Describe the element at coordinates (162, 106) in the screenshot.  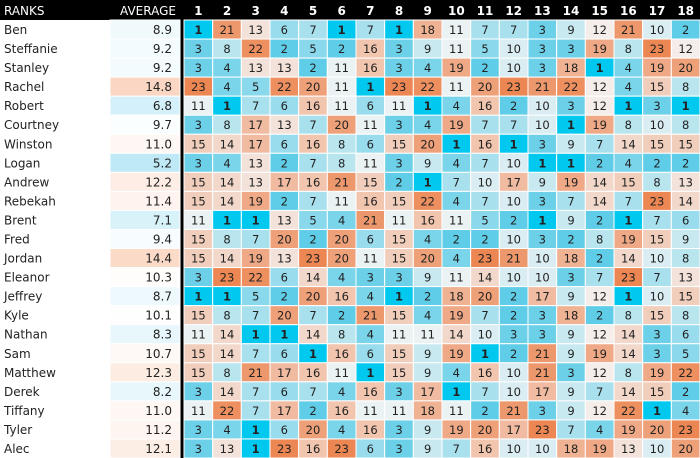
I see `average-value: 6.8` at that location.